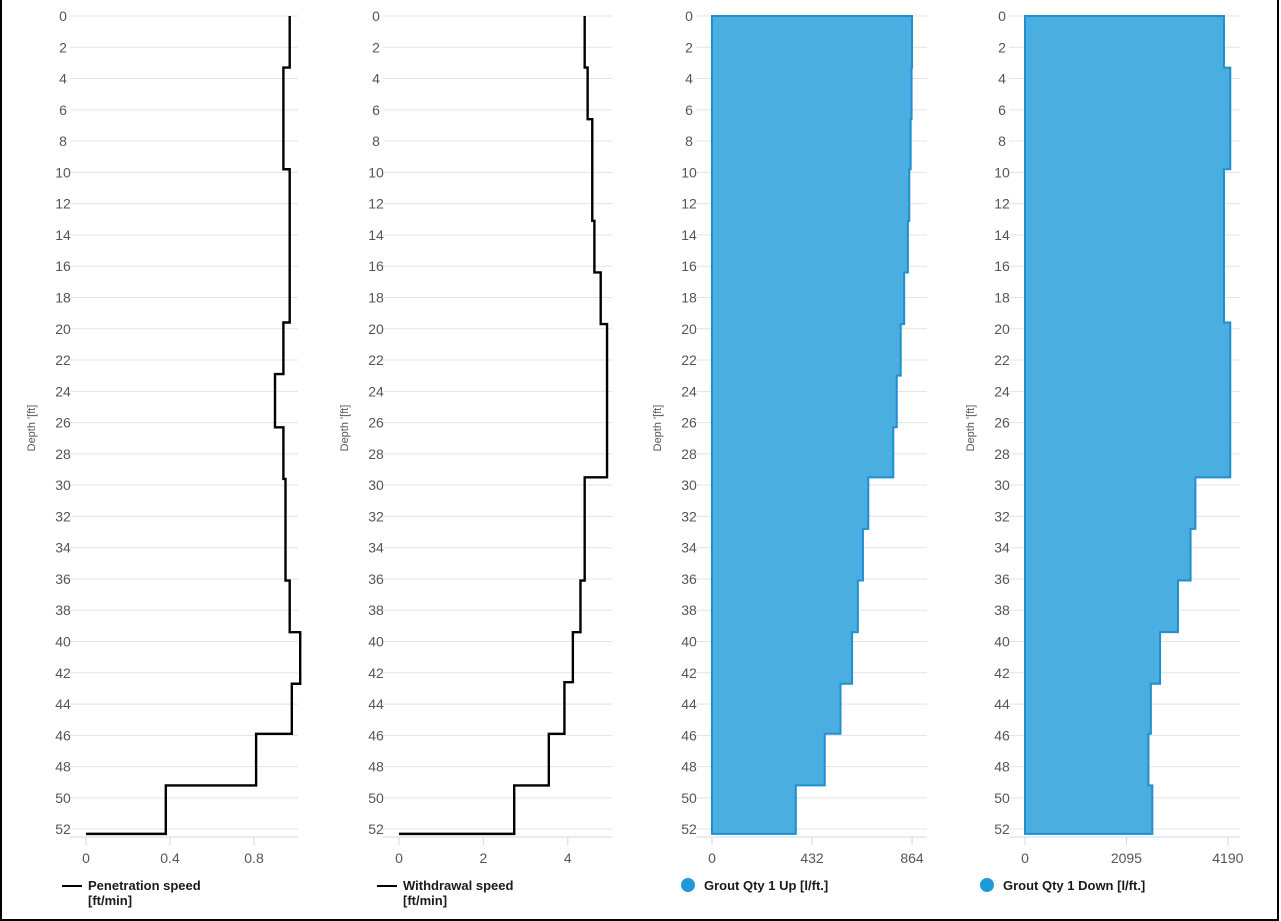  What do you see at coordinates (1126, 858) in the screenshot?
I see `x-tick-label: 2095` at bounding box center [1126, 858].